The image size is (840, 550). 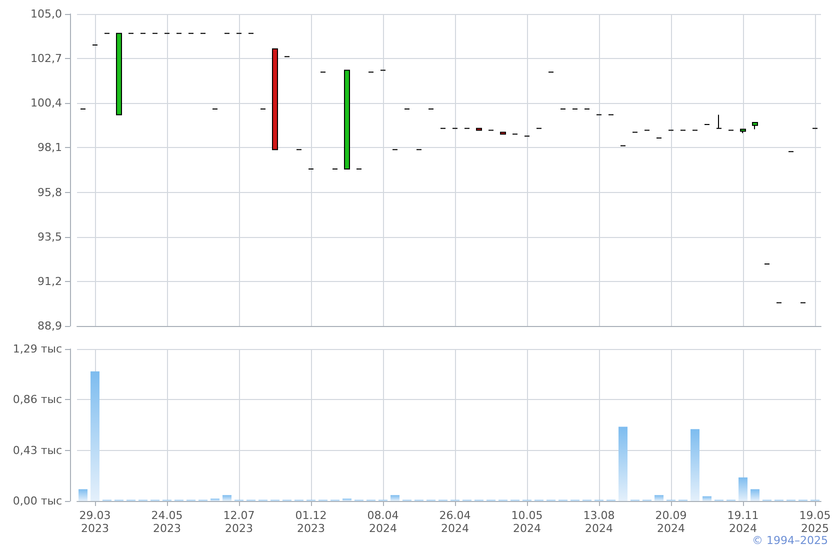 I want to click on x-tick-label: 19.05 2025, so click(x=815, y=522).